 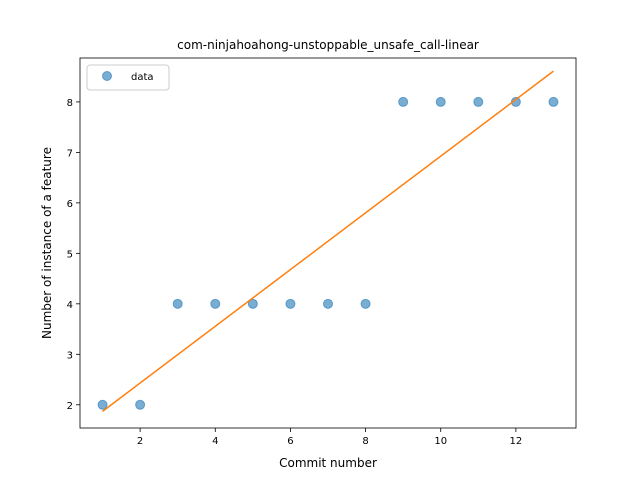 What do you see at coordinates (365, 441) in the screenshot?
I see `x-tick-label: 8` at bounding box center [365, 441].